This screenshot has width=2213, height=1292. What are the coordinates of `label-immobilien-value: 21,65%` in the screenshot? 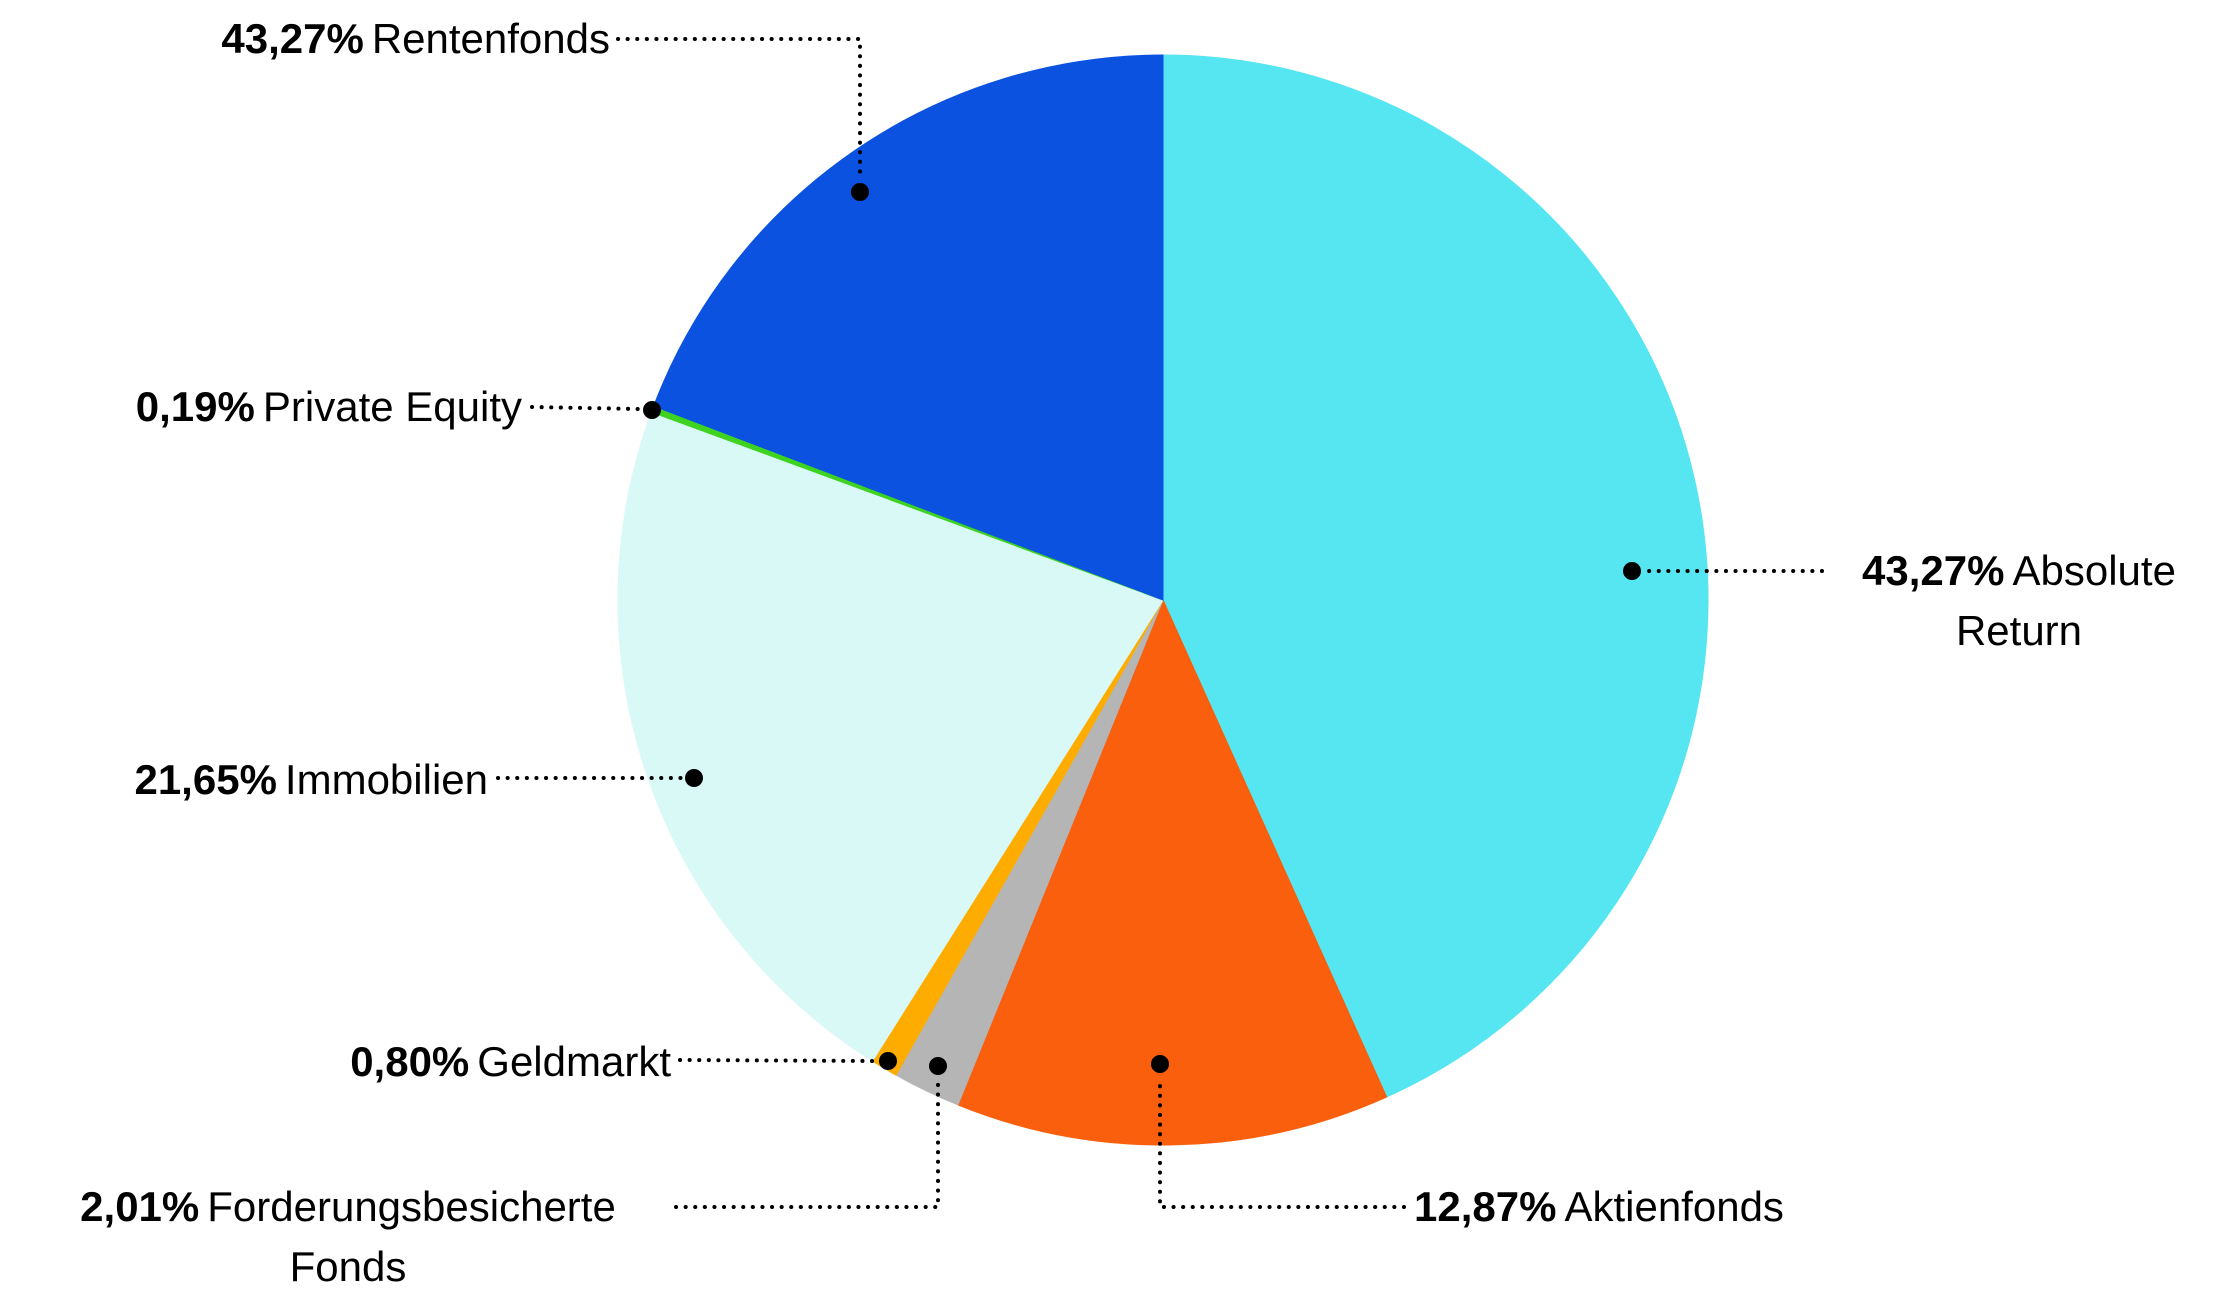 It's located at (205, 779).